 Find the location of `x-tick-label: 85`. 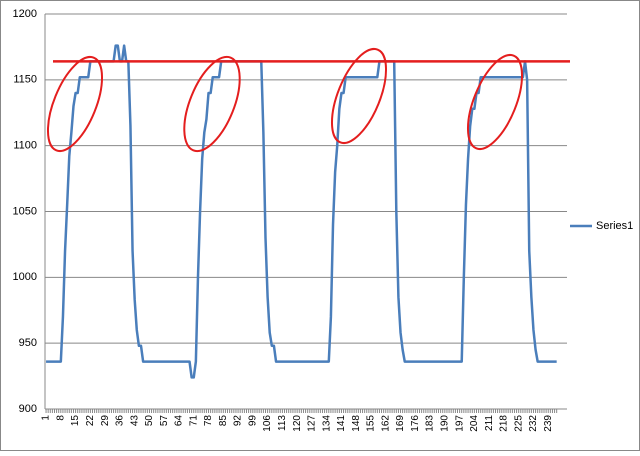

x-tick-label: 85 is located at coordinates (223, 421).